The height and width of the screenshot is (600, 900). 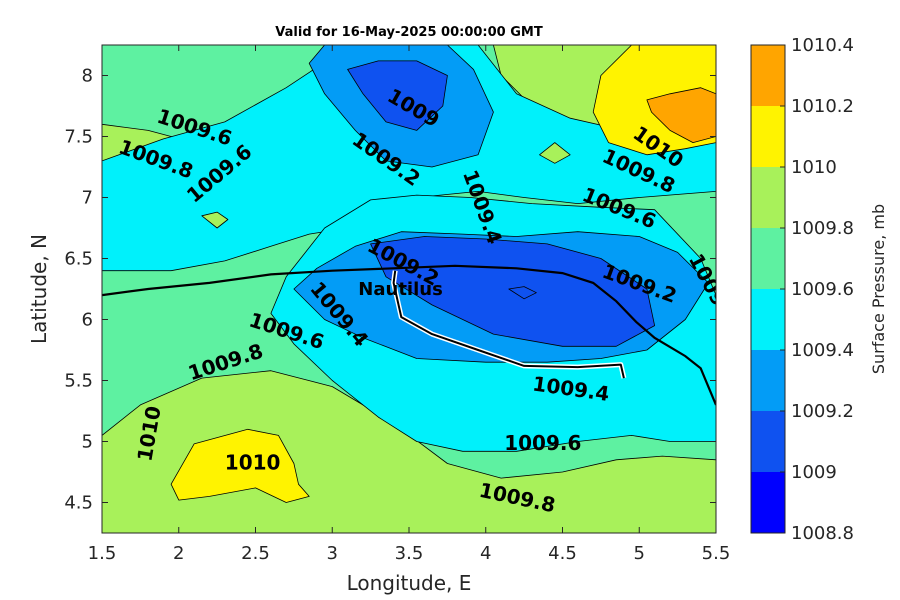 I want to click on y-tick-label-4: 6.5, so click(x=78, y=259).